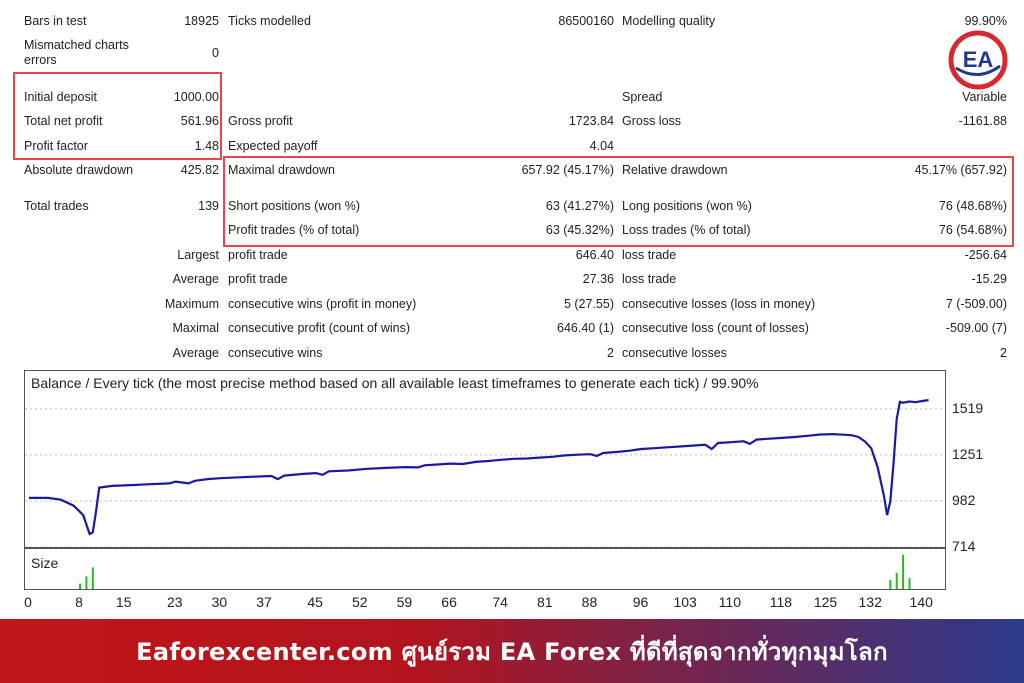  I want to click on report-cell-c2: 425.82, so click(199, 170).